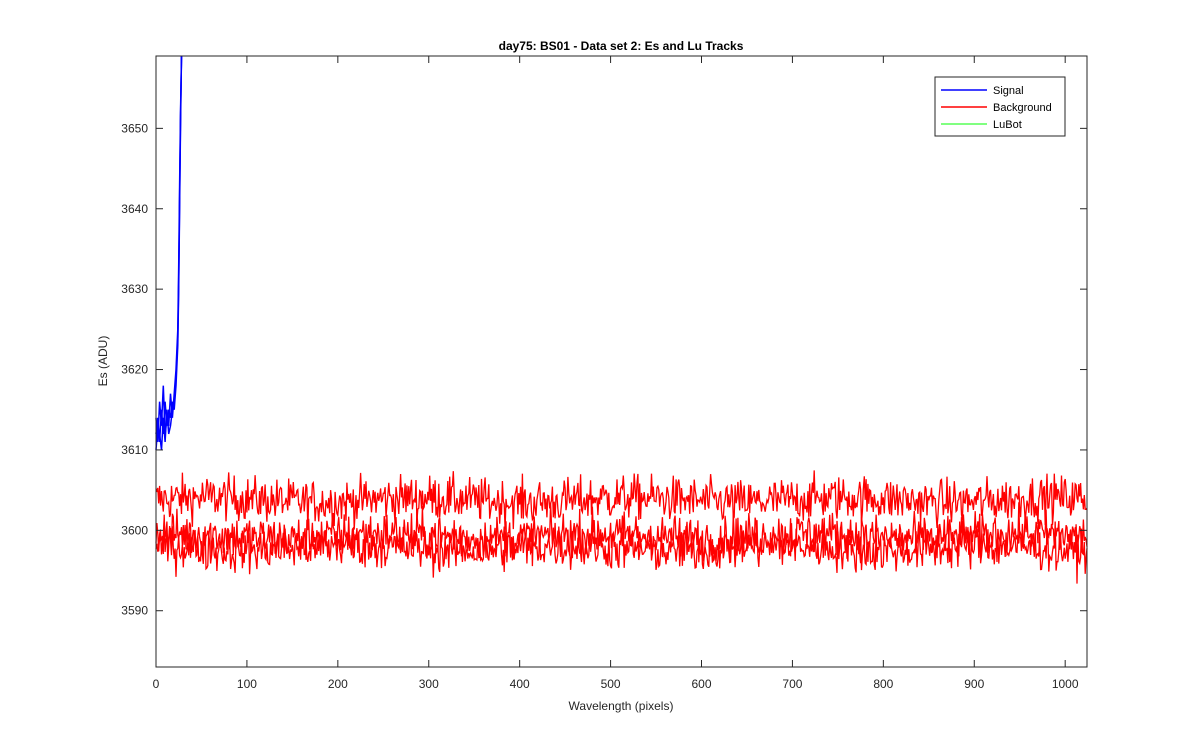 Image resolution: width=1200 pixels, height=750 pixels. Describe the element at coordinates (883, 684) in the screenshot. I see `x-tick-label: 800` at that location.